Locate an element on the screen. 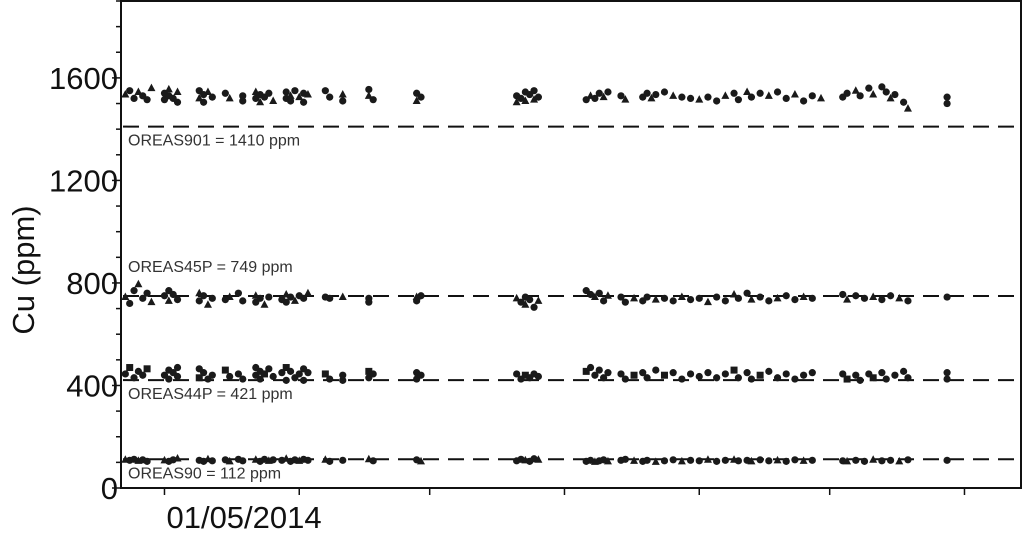 The image size is (1024, 538). y-tick-label: 800 is located at coordinates (92, 283).